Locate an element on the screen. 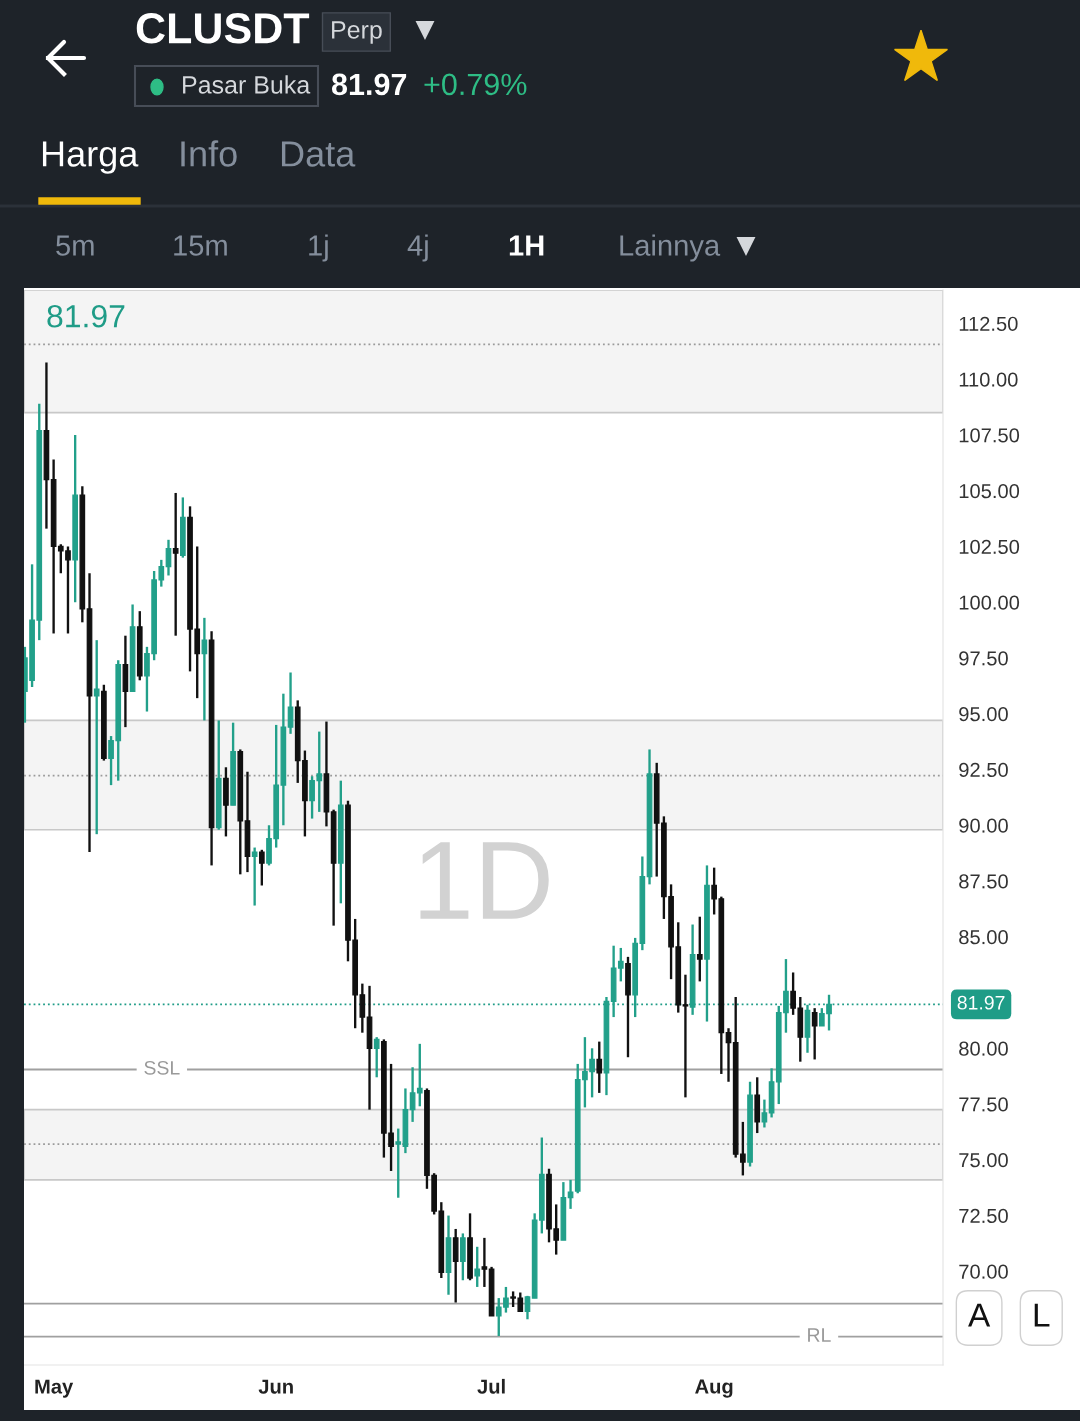 This screenshot has width=1080, height=1421. x-tick-label: Jun is located at coordinates (275, 1386).